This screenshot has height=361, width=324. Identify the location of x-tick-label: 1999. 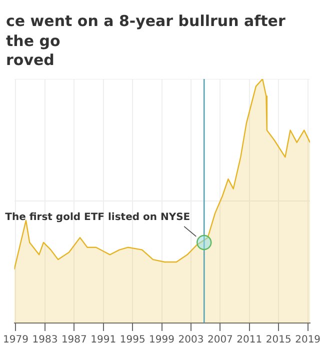
(162, 340).